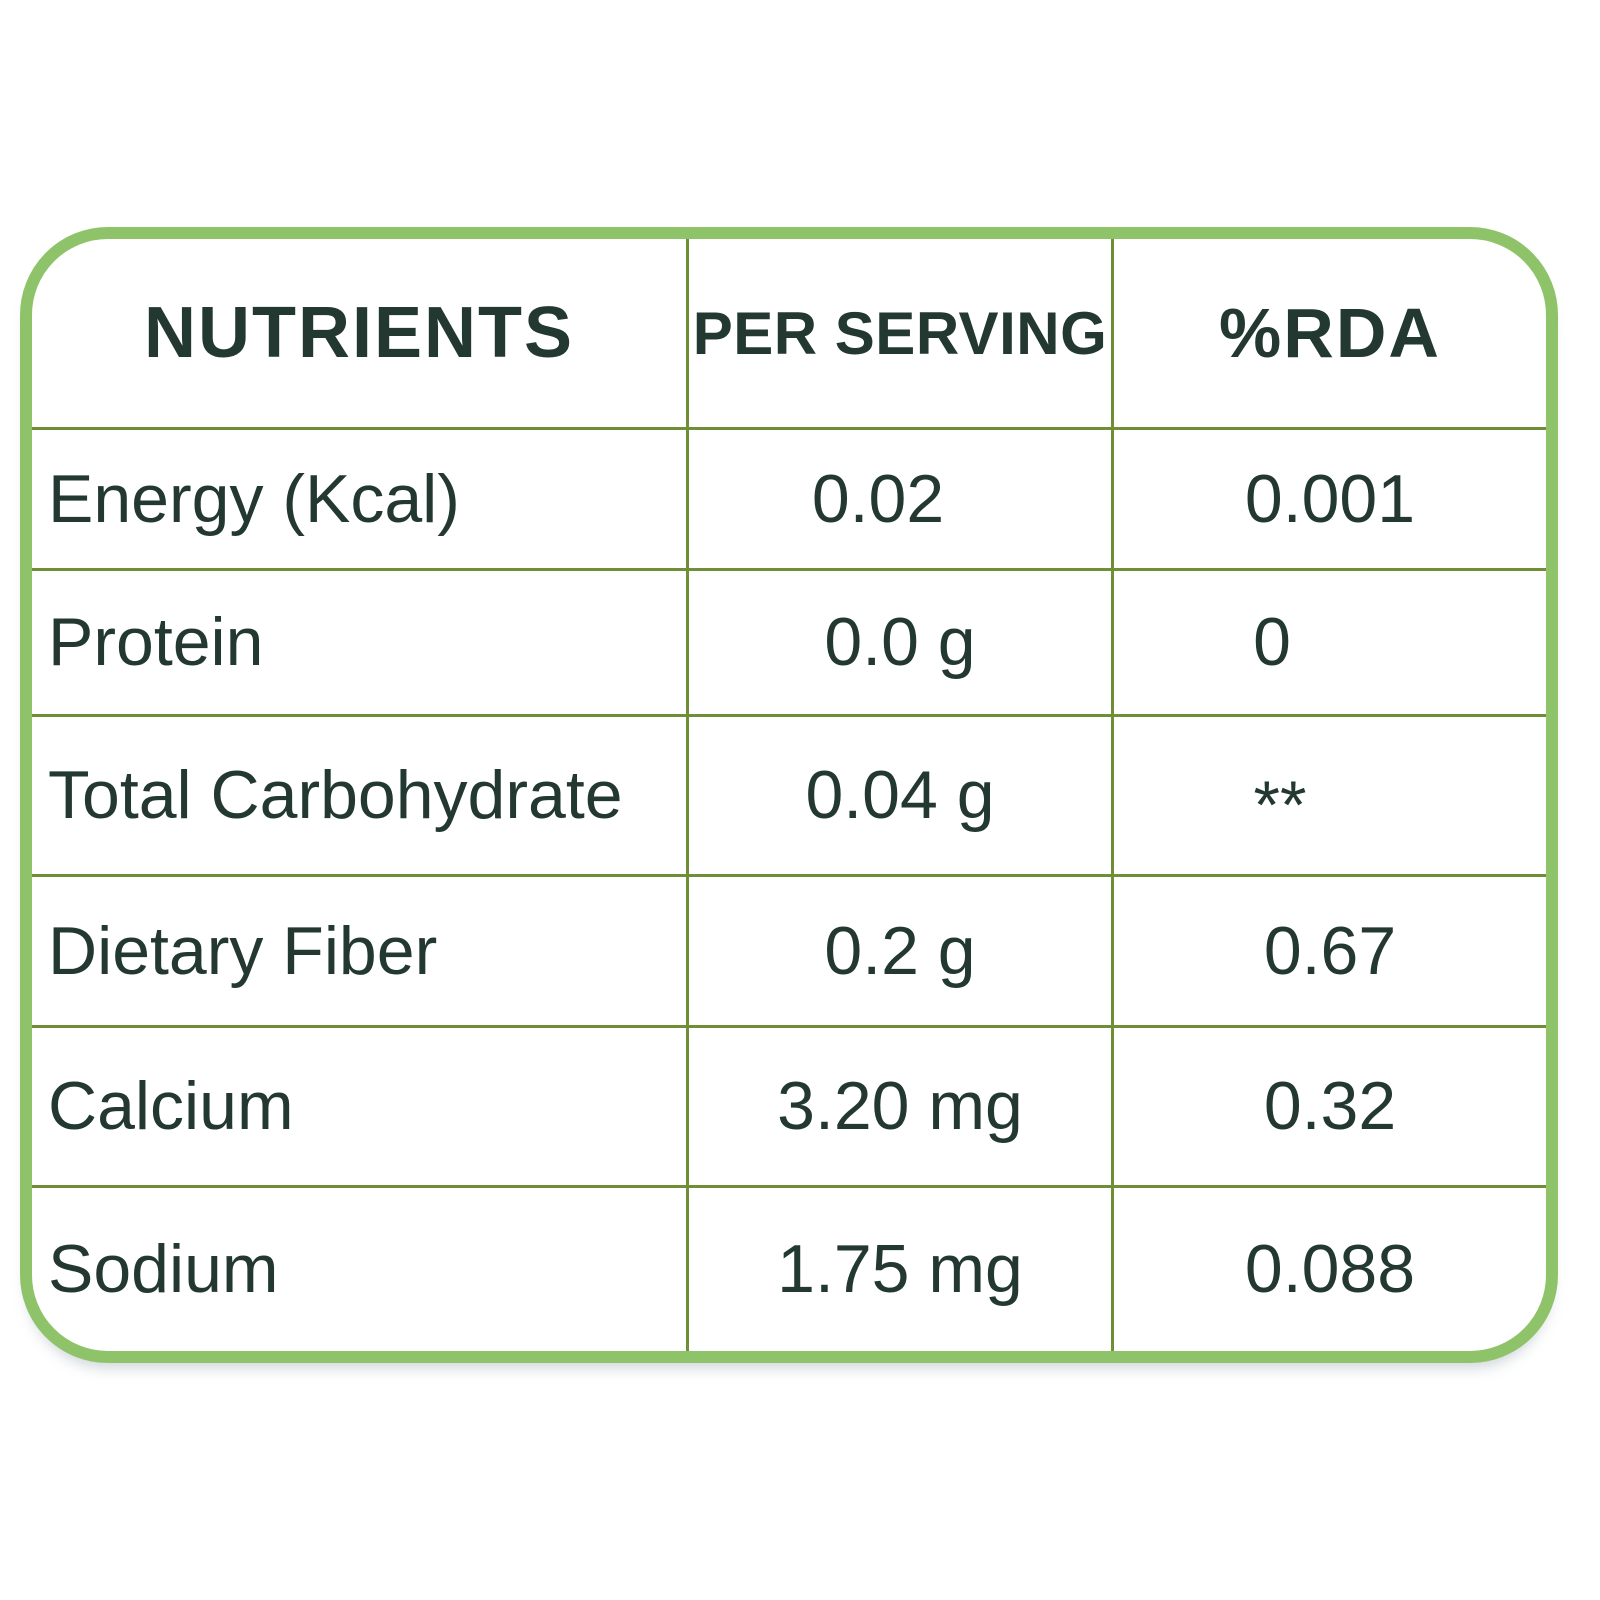 Image resolution: width=1600 pixels, height=1600 pixels. Describe the element at coordinates (359, 497) in the screenshot. I see `row-label-energy: Energy (Kcal)` at that location.